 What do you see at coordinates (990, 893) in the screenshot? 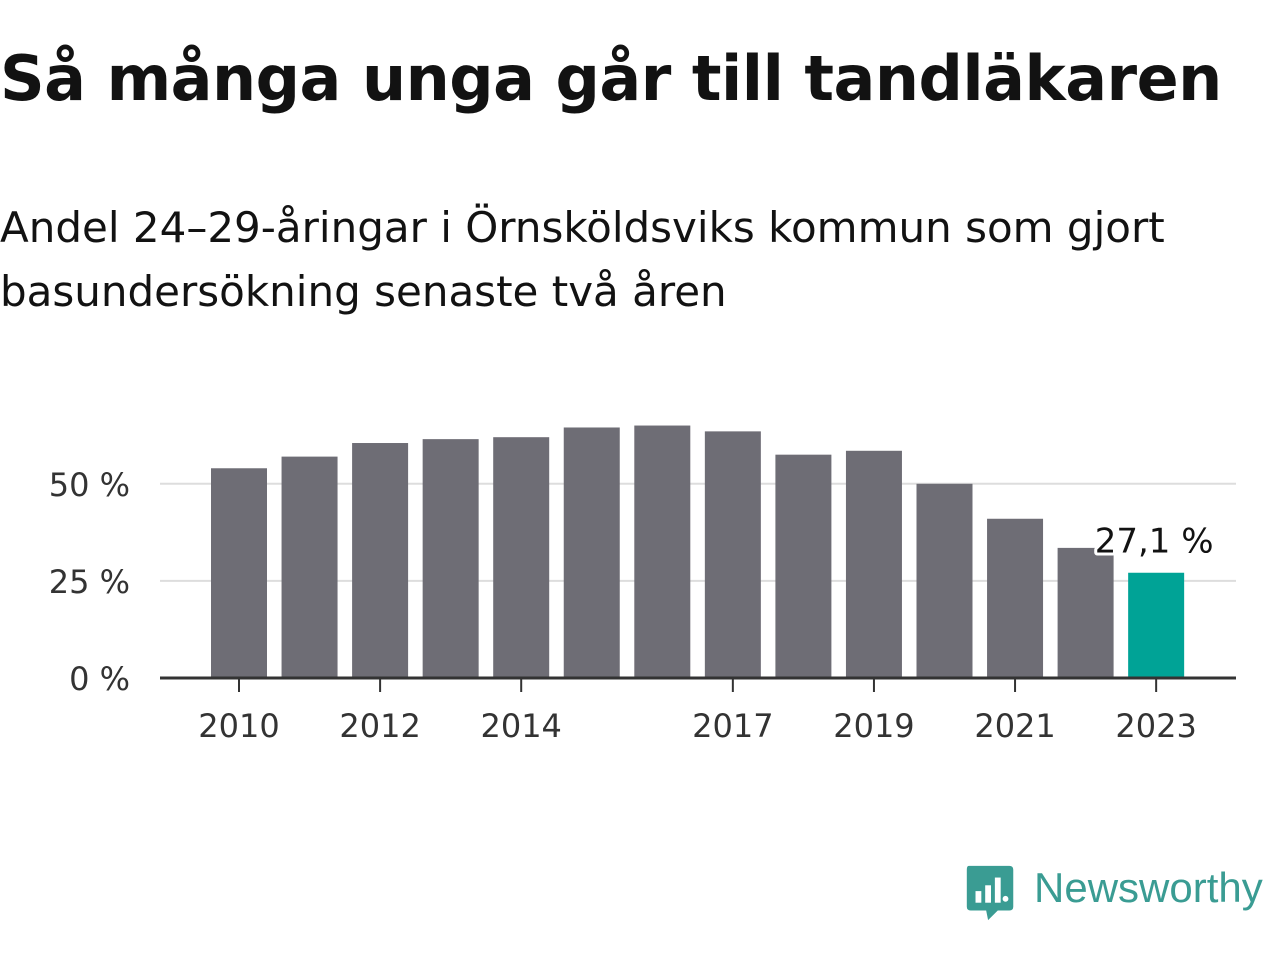
I see `newsworthy-logo-icon` at bounding box center [990, 893].